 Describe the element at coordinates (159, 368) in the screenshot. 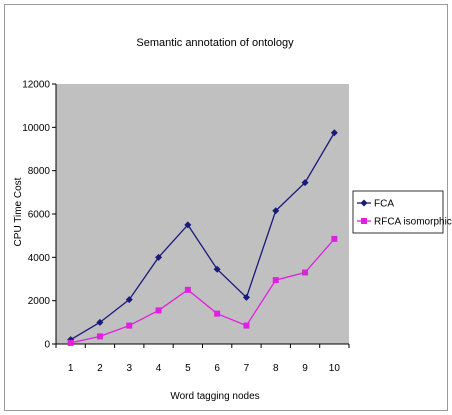

I see `x-tick-label: 4` at that location.